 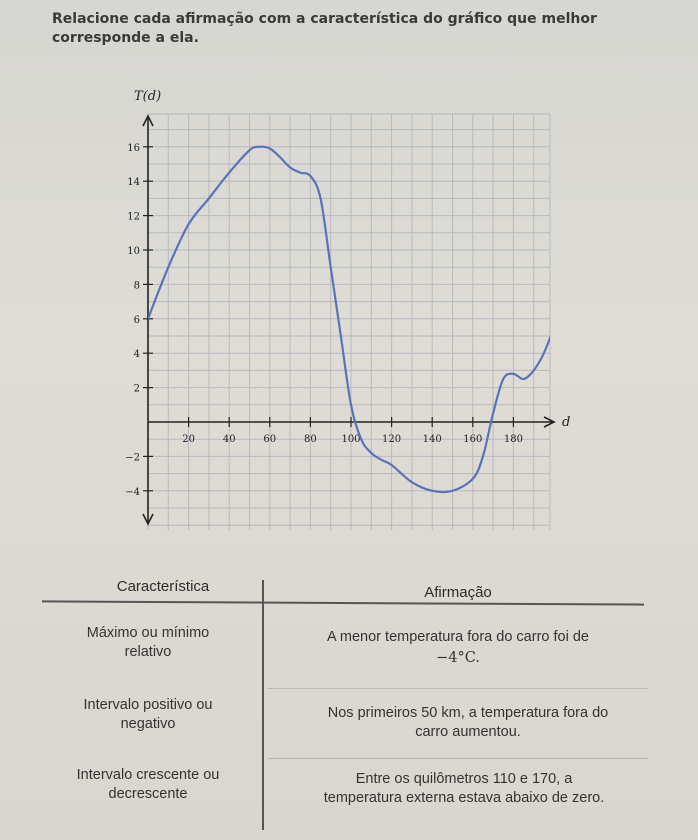 What do you see at coordinates (148, 519) in the screenshot?
I see `y-axis-arrow-down` at bounding box center [148, 519].